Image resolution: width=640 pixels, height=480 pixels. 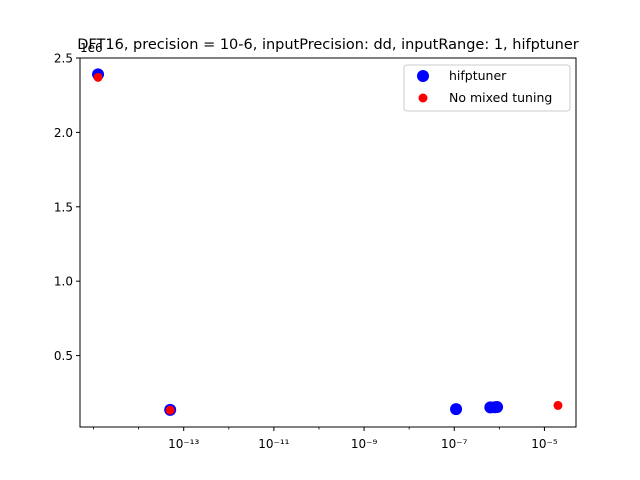 What do you see at coordinates (454, 444) in the screenshot?
I see `x-tick-label: 10⁻⁷` at bounding box center [454, 444].